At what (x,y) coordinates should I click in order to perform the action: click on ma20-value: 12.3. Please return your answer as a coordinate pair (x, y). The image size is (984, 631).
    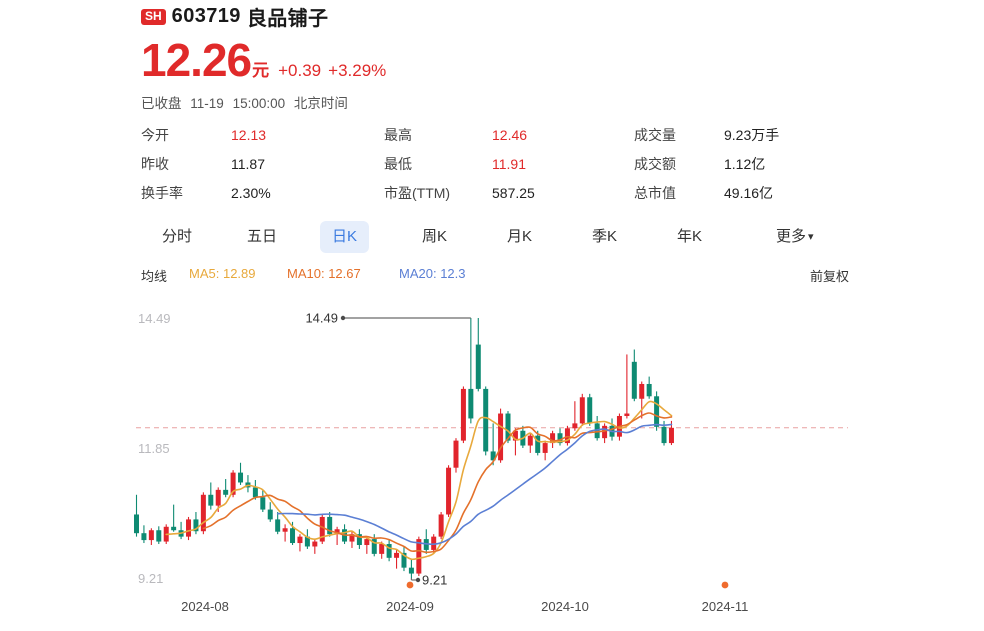
    Looking at the image, I should click on (453, 273).